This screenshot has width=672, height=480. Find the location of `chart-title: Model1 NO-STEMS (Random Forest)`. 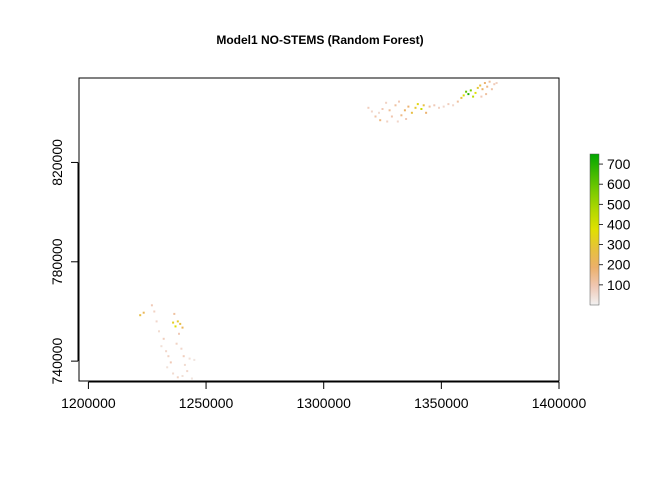

chart-title: Model1 NO-STEMS (Random Forest) is located at coordinates (319, 40).